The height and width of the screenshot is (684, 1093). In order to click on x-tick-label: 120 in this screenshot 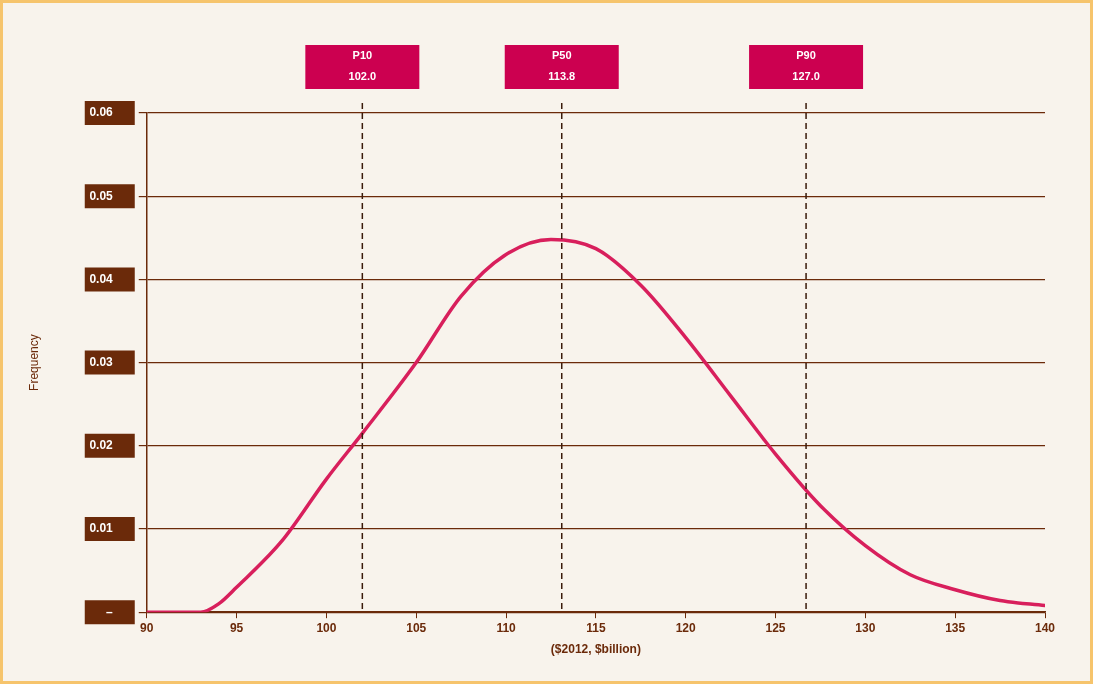, I will do `click(686, 627)`.